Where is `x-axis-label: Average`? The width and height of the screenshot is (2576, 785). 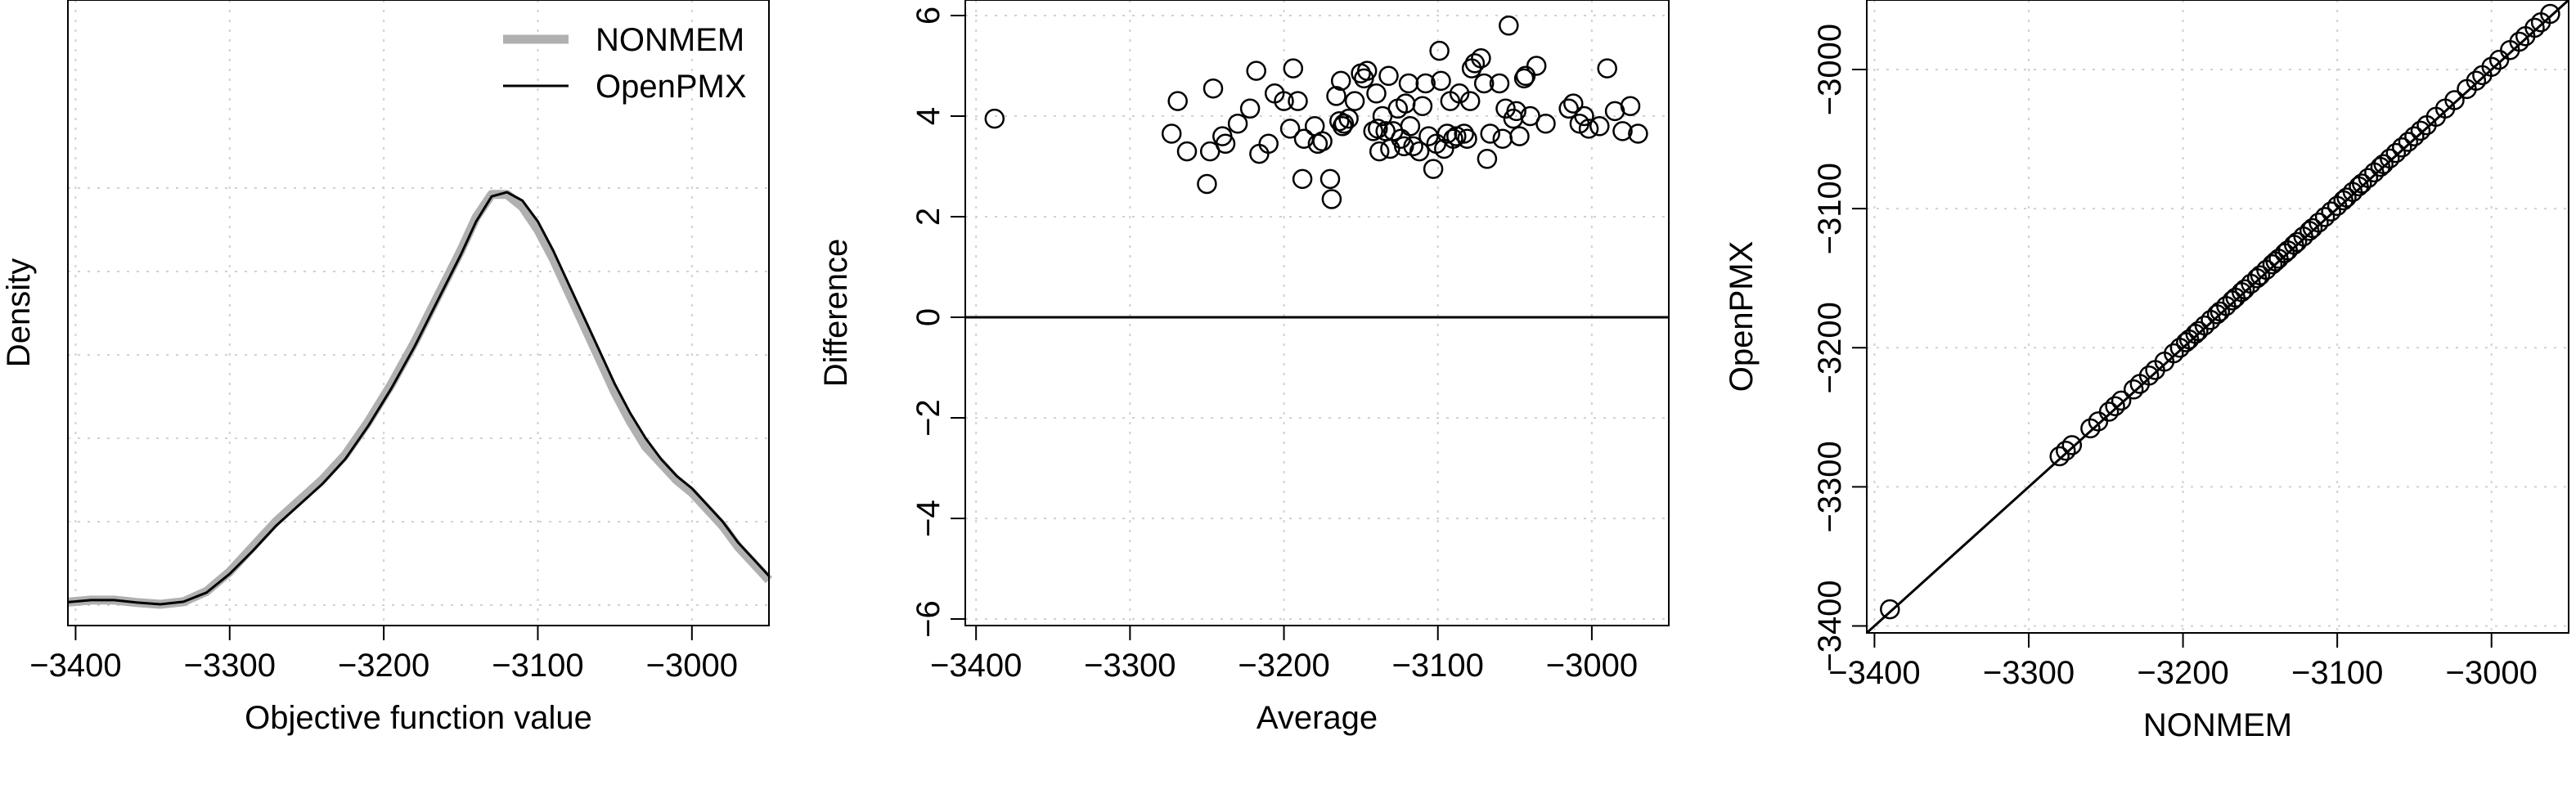 x-axis-label: Average is located at coordinates (1317, 718).